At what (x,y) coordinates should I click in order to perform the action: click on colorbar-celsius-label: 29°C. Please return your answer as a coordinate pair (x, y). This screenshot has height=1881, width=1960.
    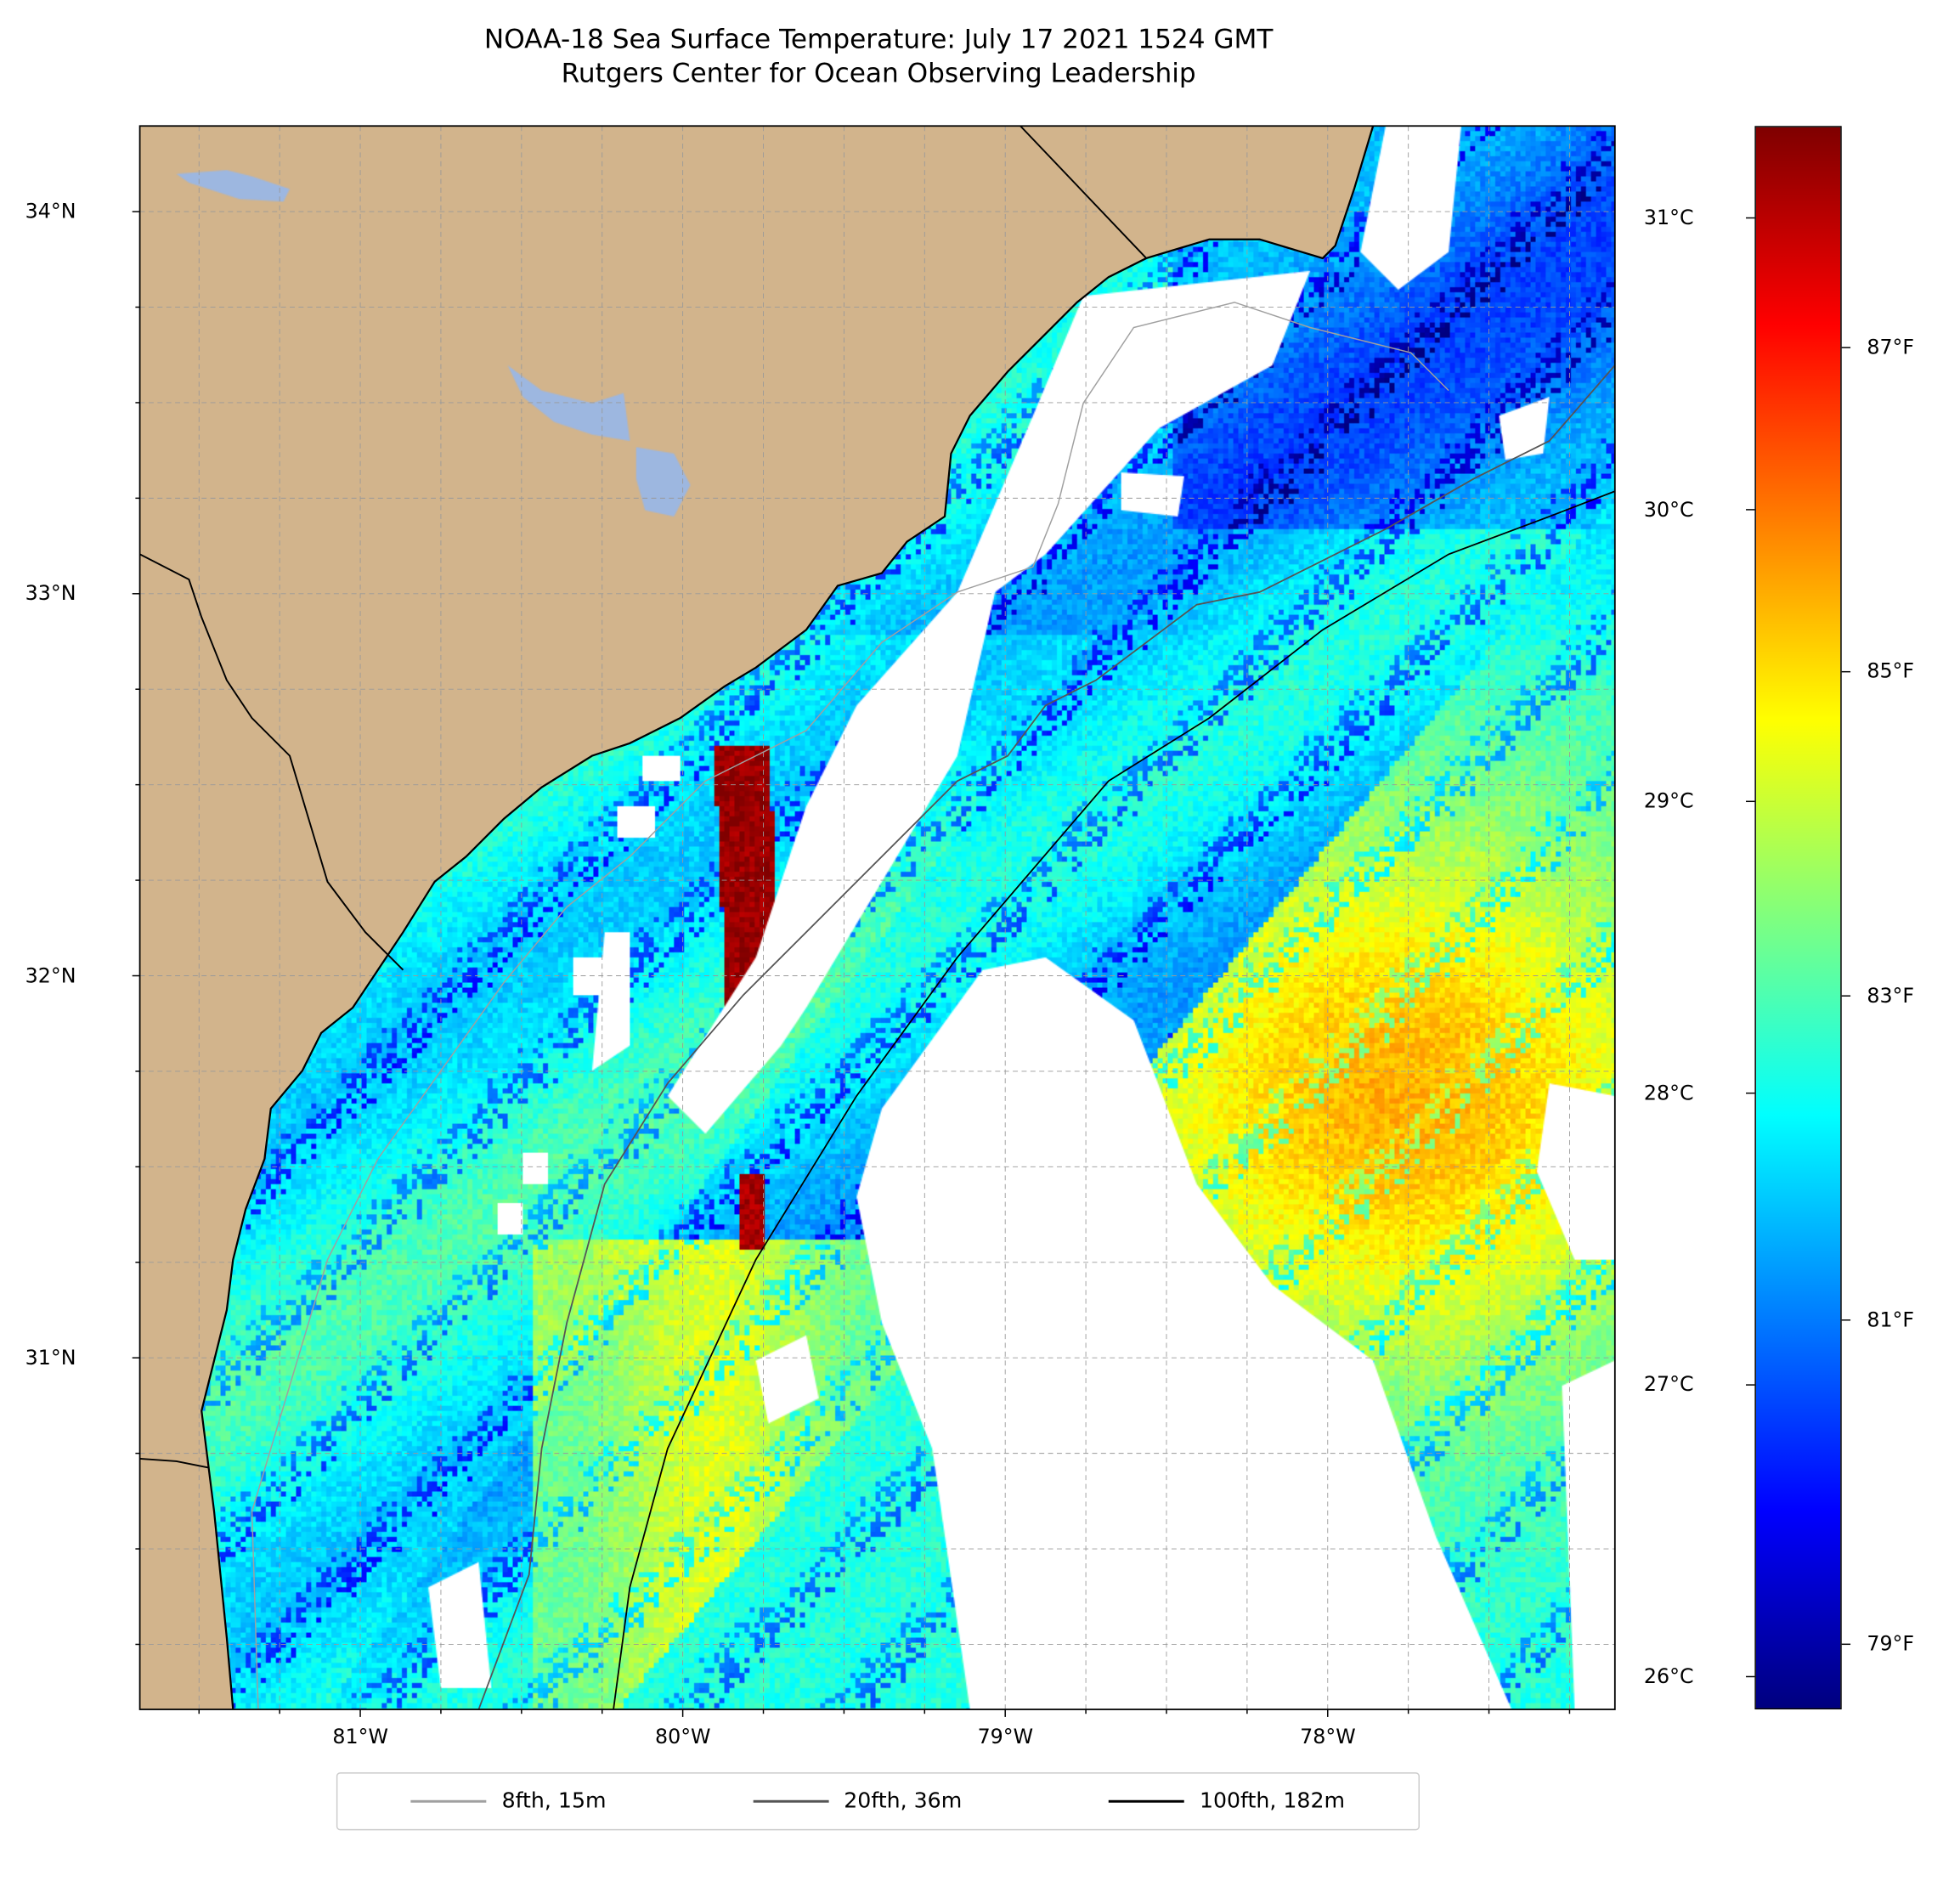
    Looking at the image, I should click on (1669, 800).